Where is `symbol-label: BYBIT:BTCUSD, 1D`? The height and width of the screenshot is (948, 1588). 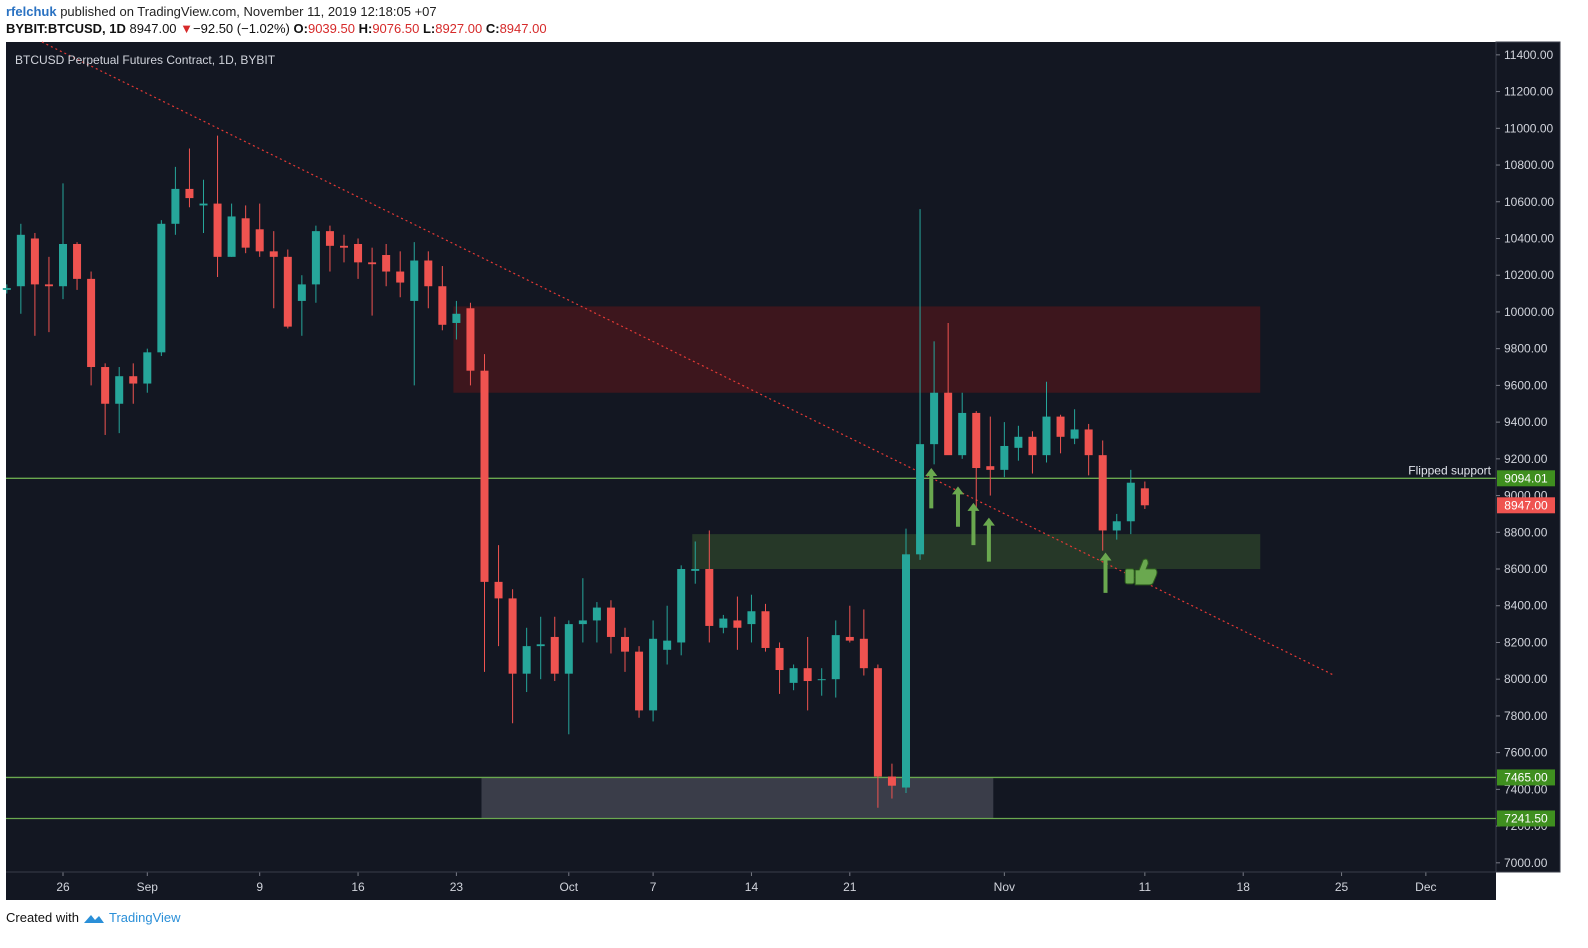 symbol-label: BYBIT:BTCUSD, 1D is located at coordinates (66, 28).